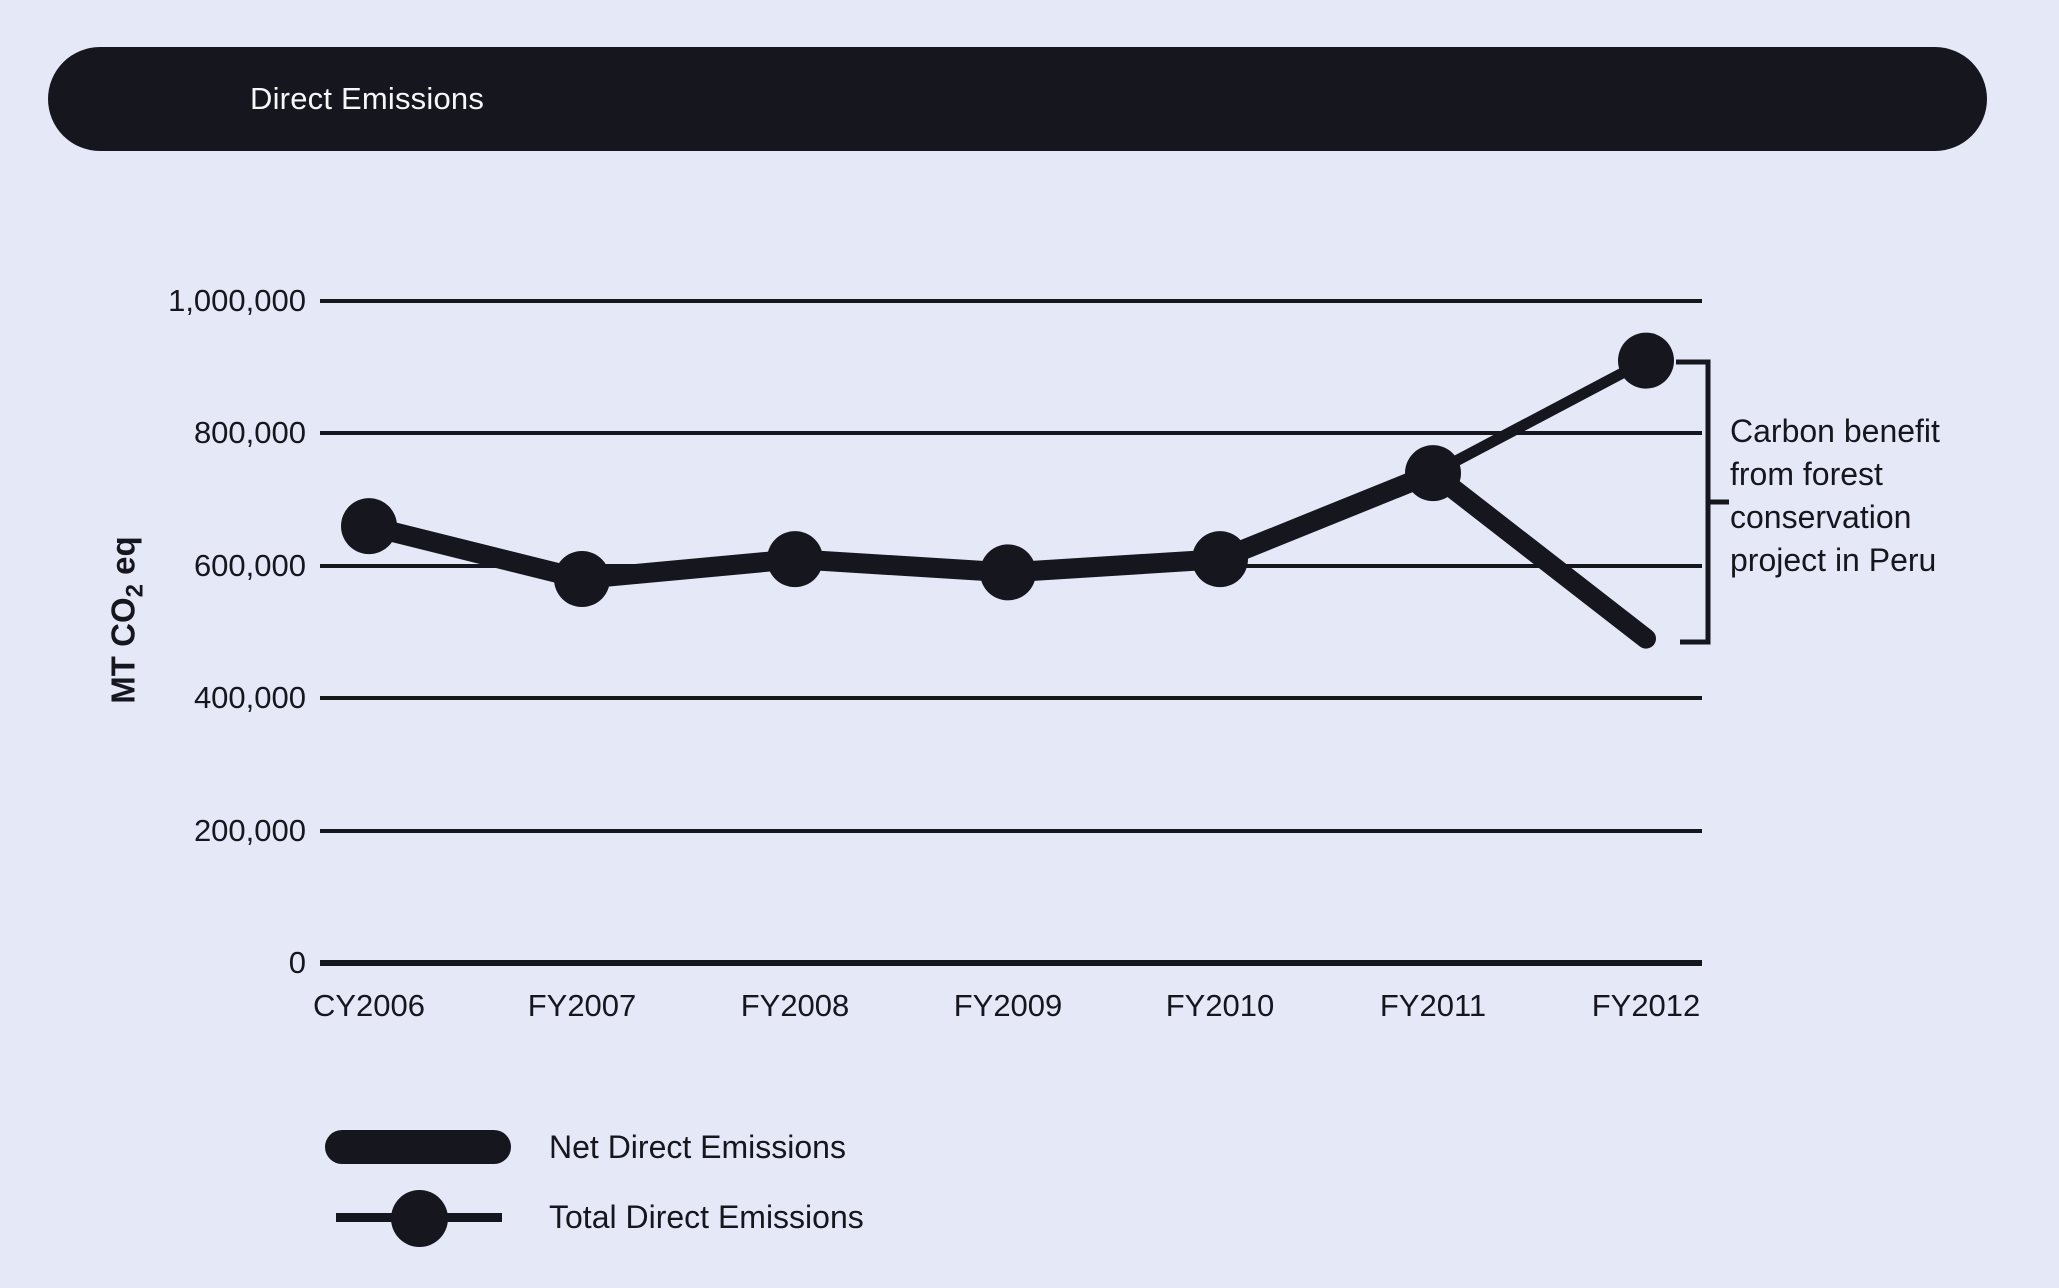 The image size is (2059, 1288). I want to click on total-direct-emissions-marker-FY2007, so click(582, 579).